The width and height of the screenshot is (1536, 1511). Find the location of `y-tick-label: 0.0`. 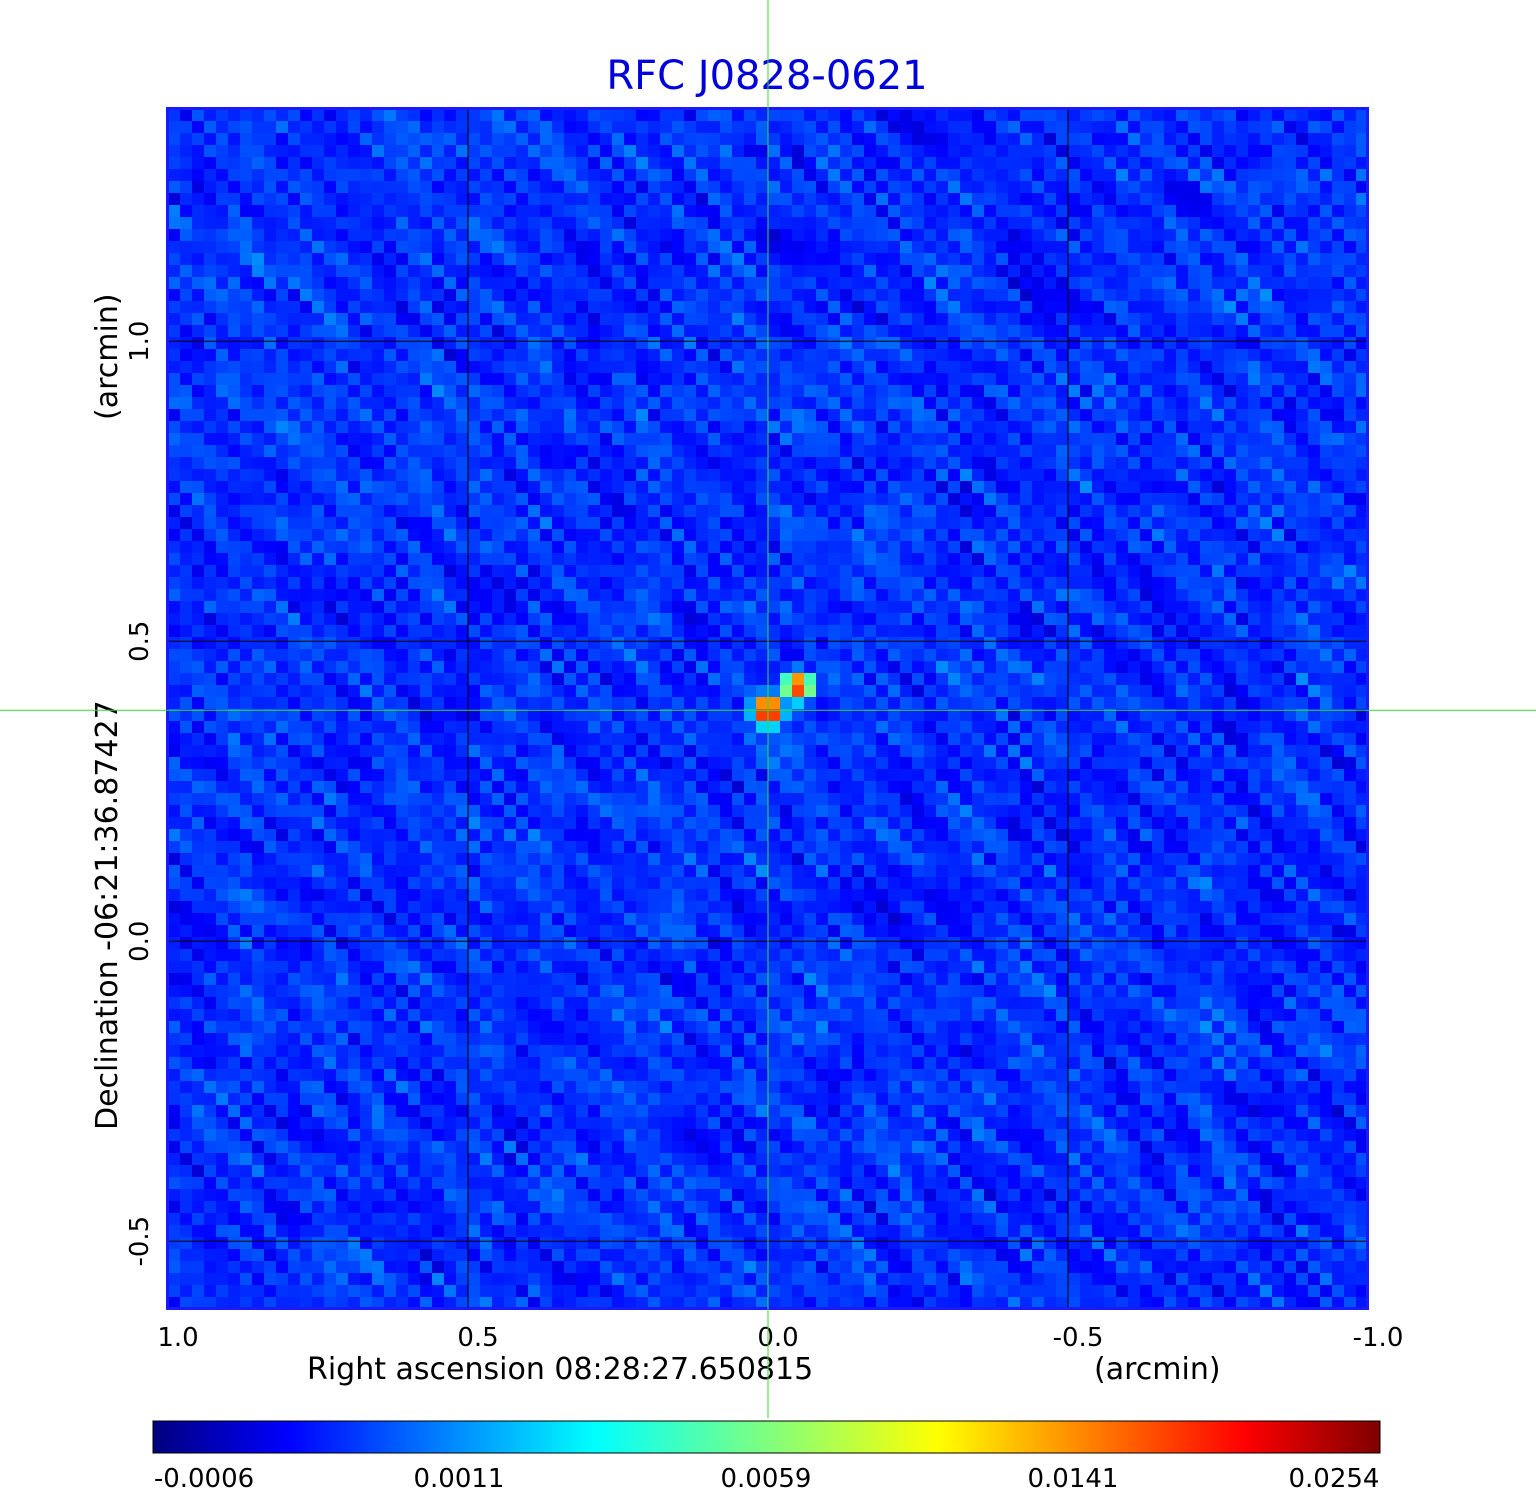

y-tick-label: 0.0 is located at coordinates (140, 941).